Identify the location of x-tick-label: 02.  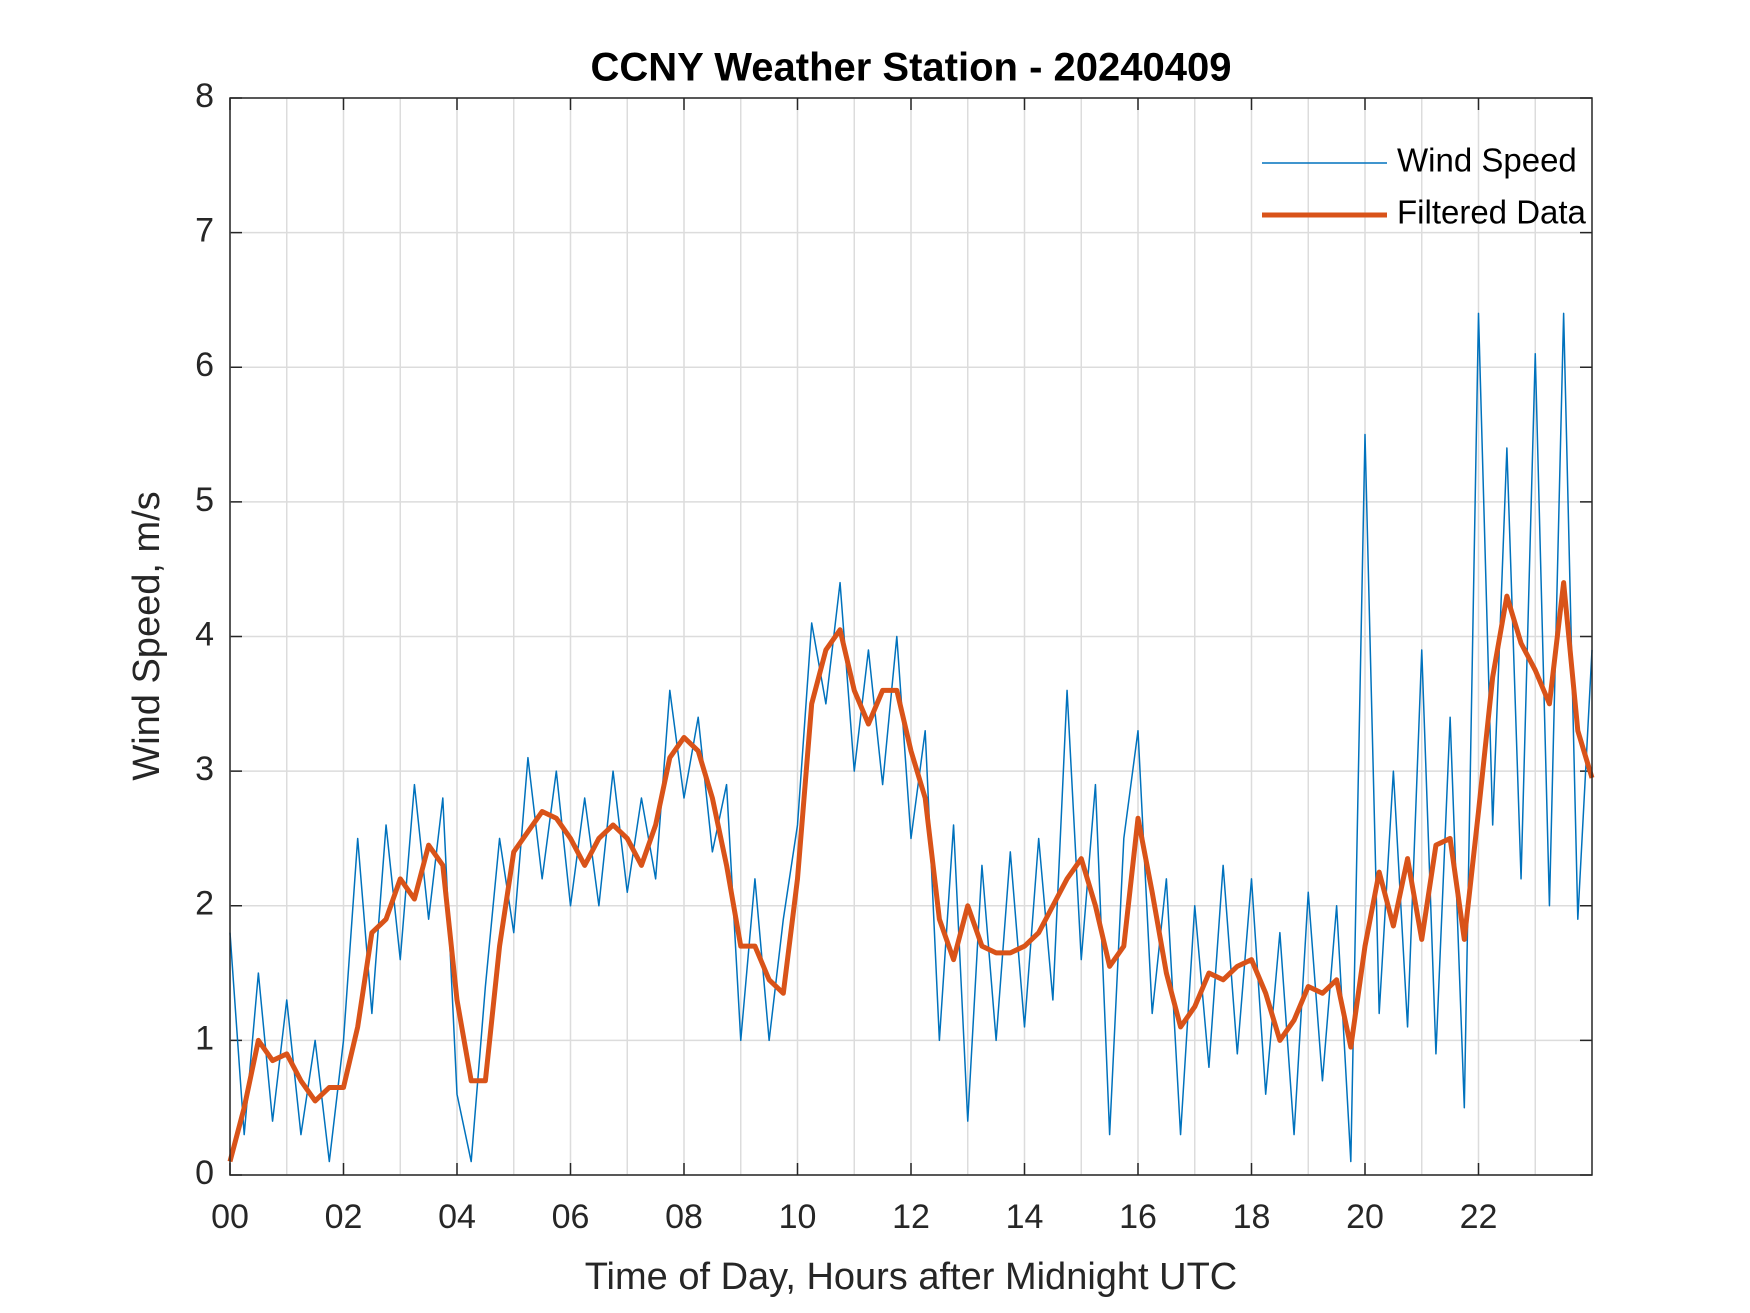
(344, 1217).